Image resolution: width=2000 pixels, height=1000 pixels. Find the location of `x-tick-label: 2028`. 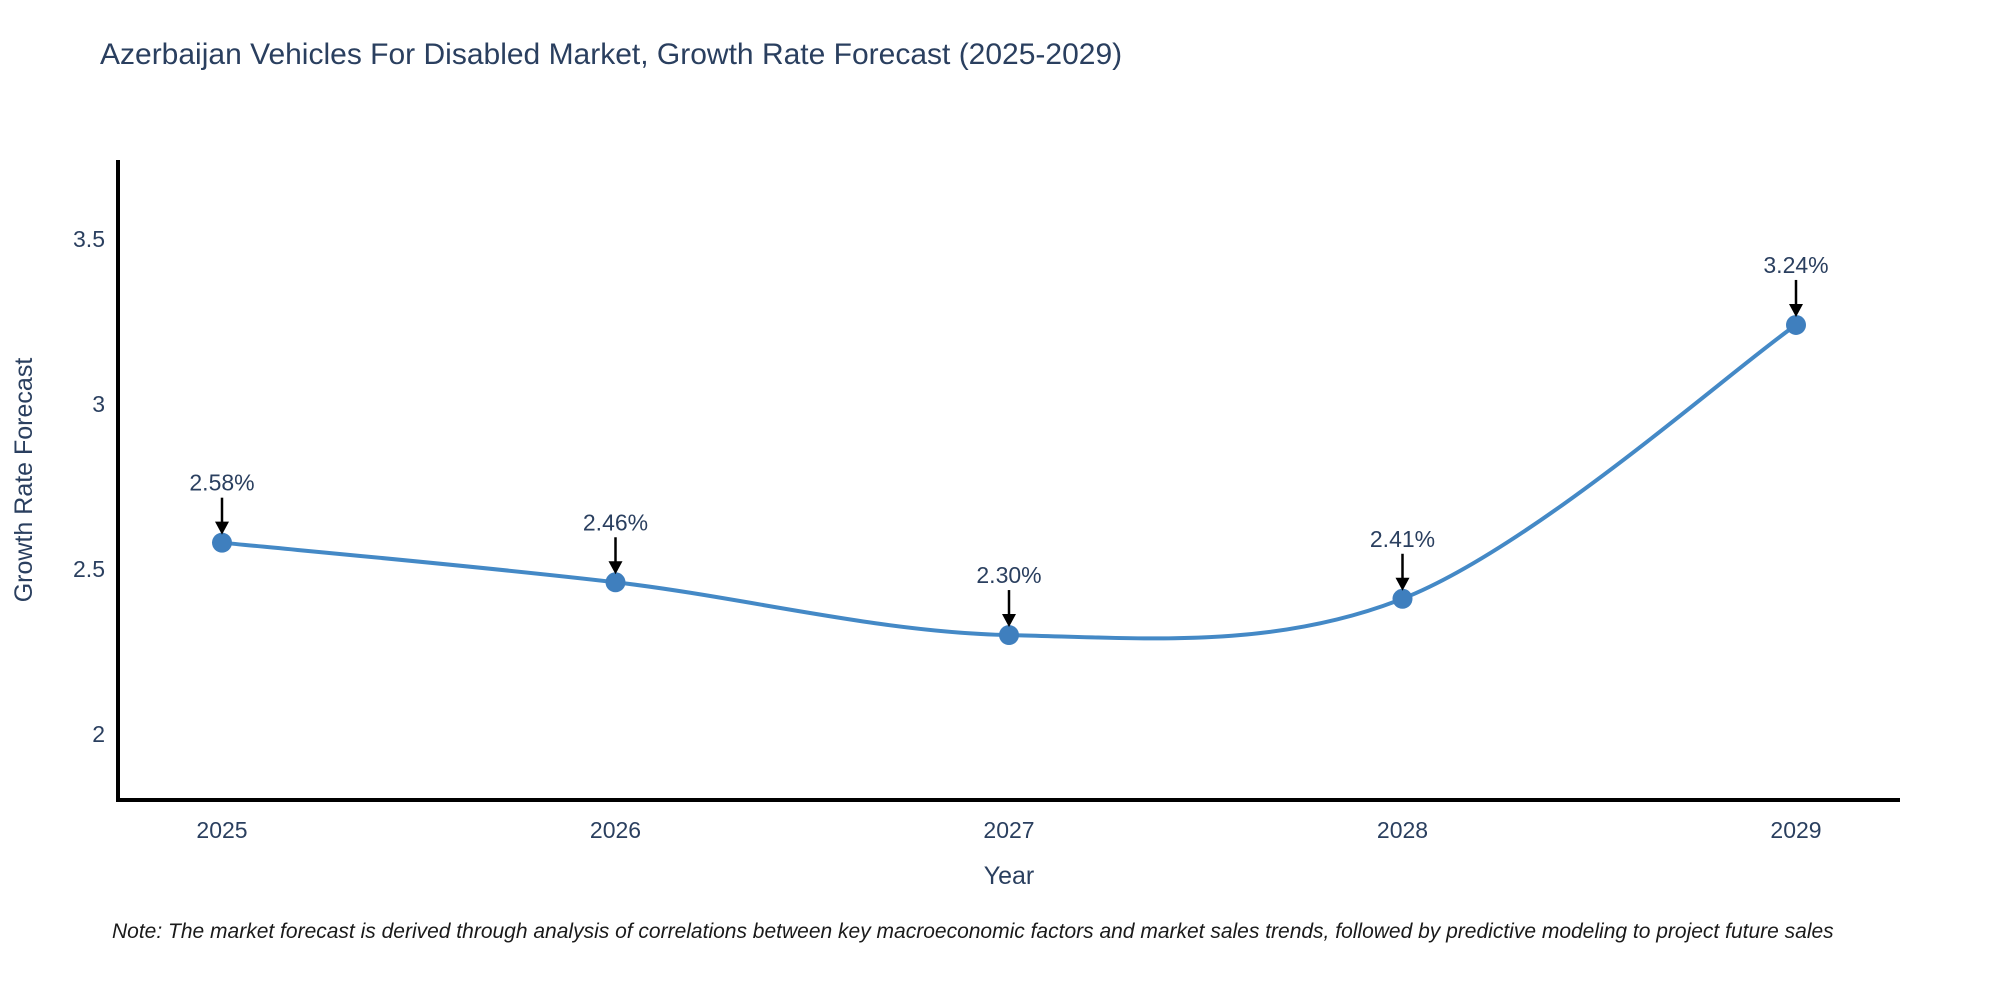

x-tick-label: 2028 is located at coordinates (1402, 830).